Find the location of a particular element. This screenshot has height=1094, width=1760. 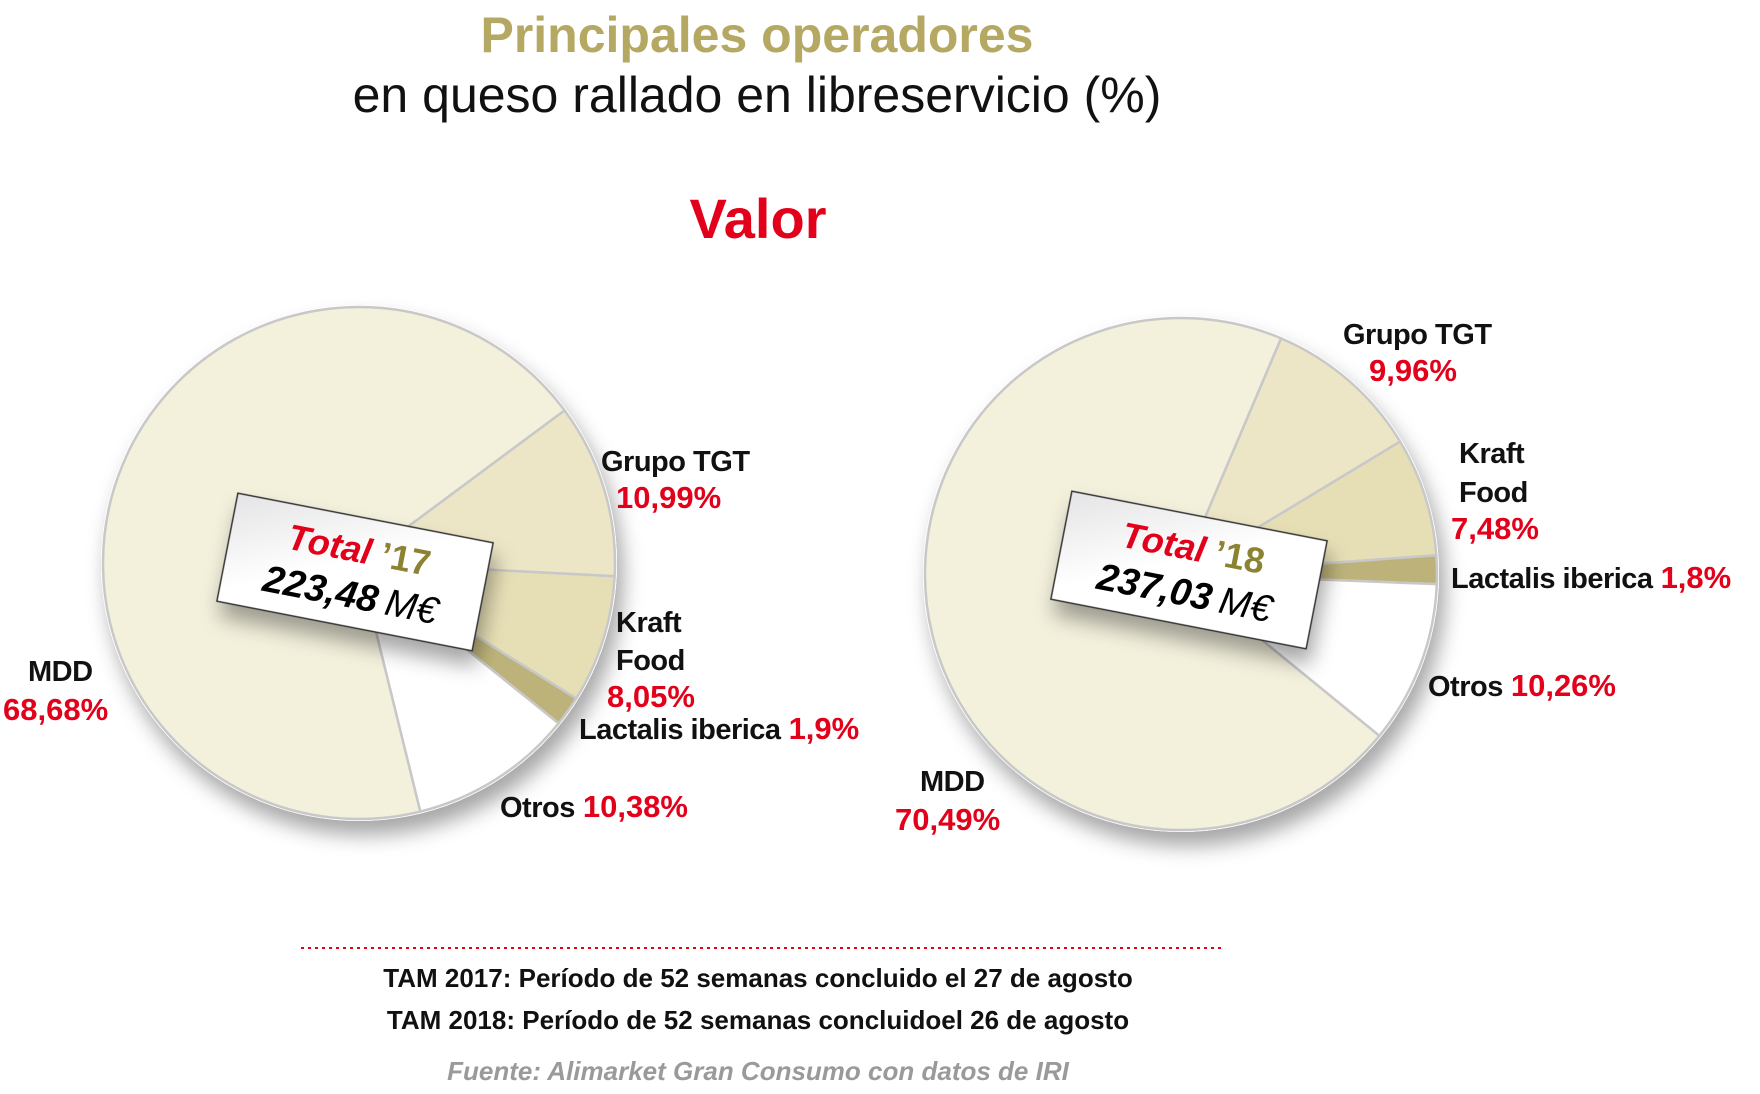

card-year: ’18 is located at coordinates (1239, 557).